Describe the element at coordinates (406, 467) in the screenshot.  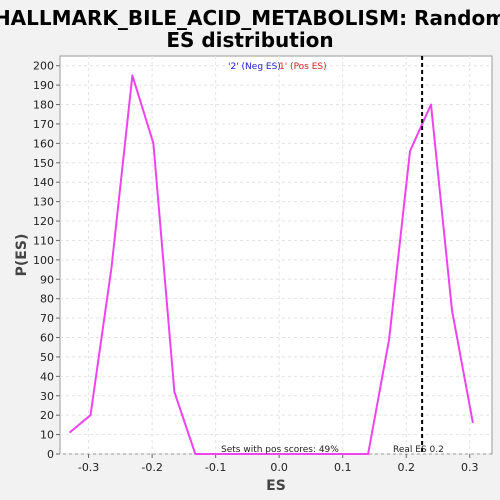
I see `x-tick-label: 0.2` at that location.